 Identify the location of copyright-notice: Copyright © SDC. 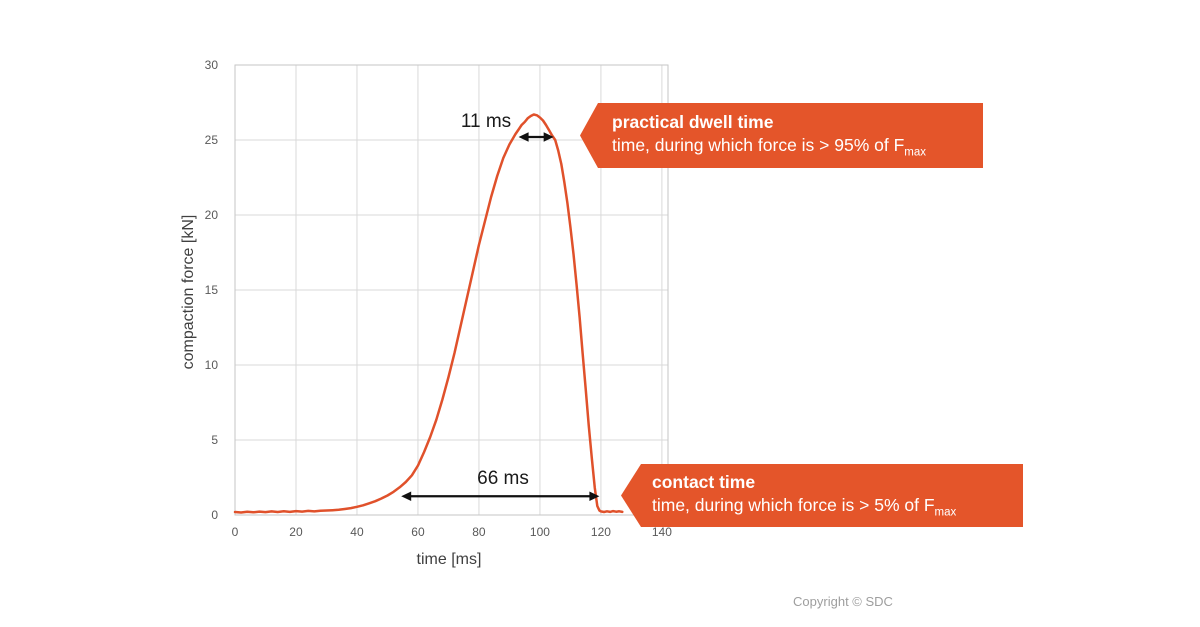
(843, 601).